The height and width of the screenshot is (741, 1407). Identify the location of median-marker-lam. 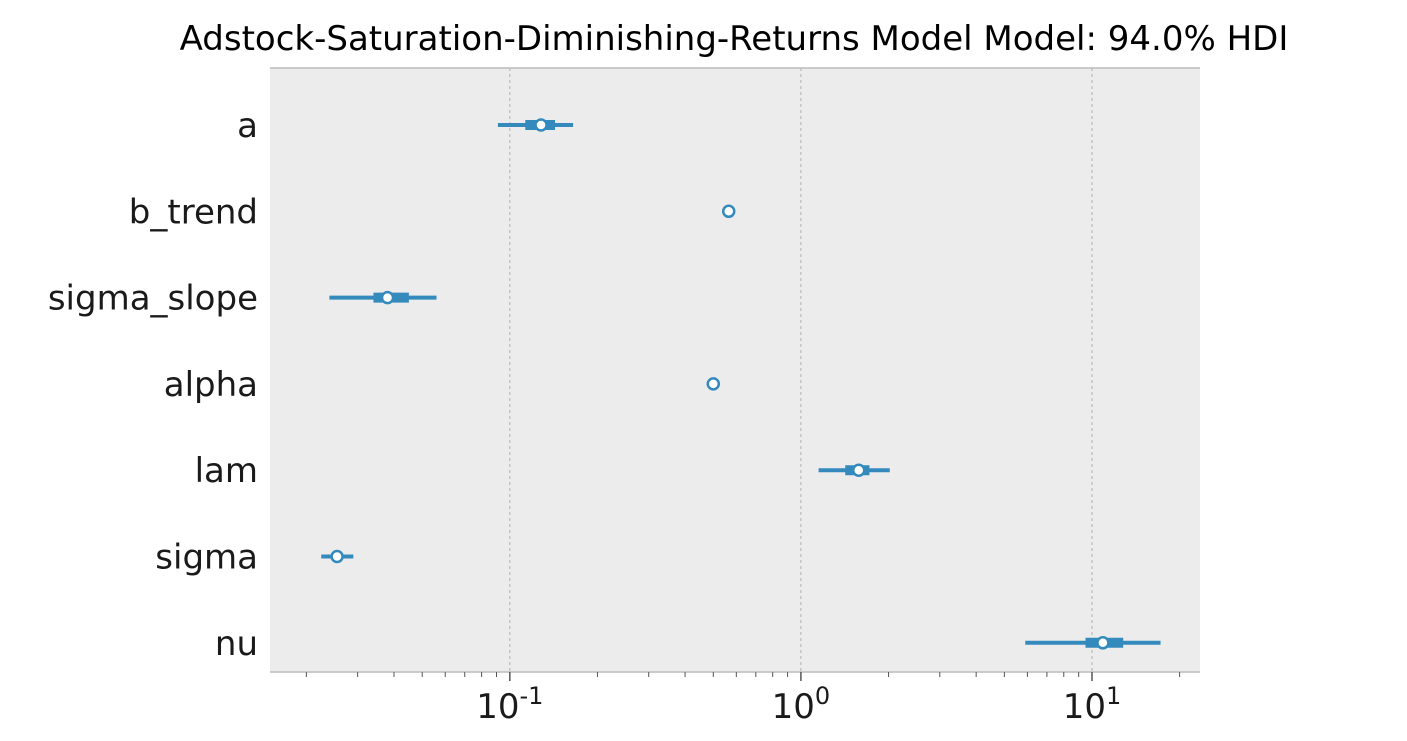
(858, 470).